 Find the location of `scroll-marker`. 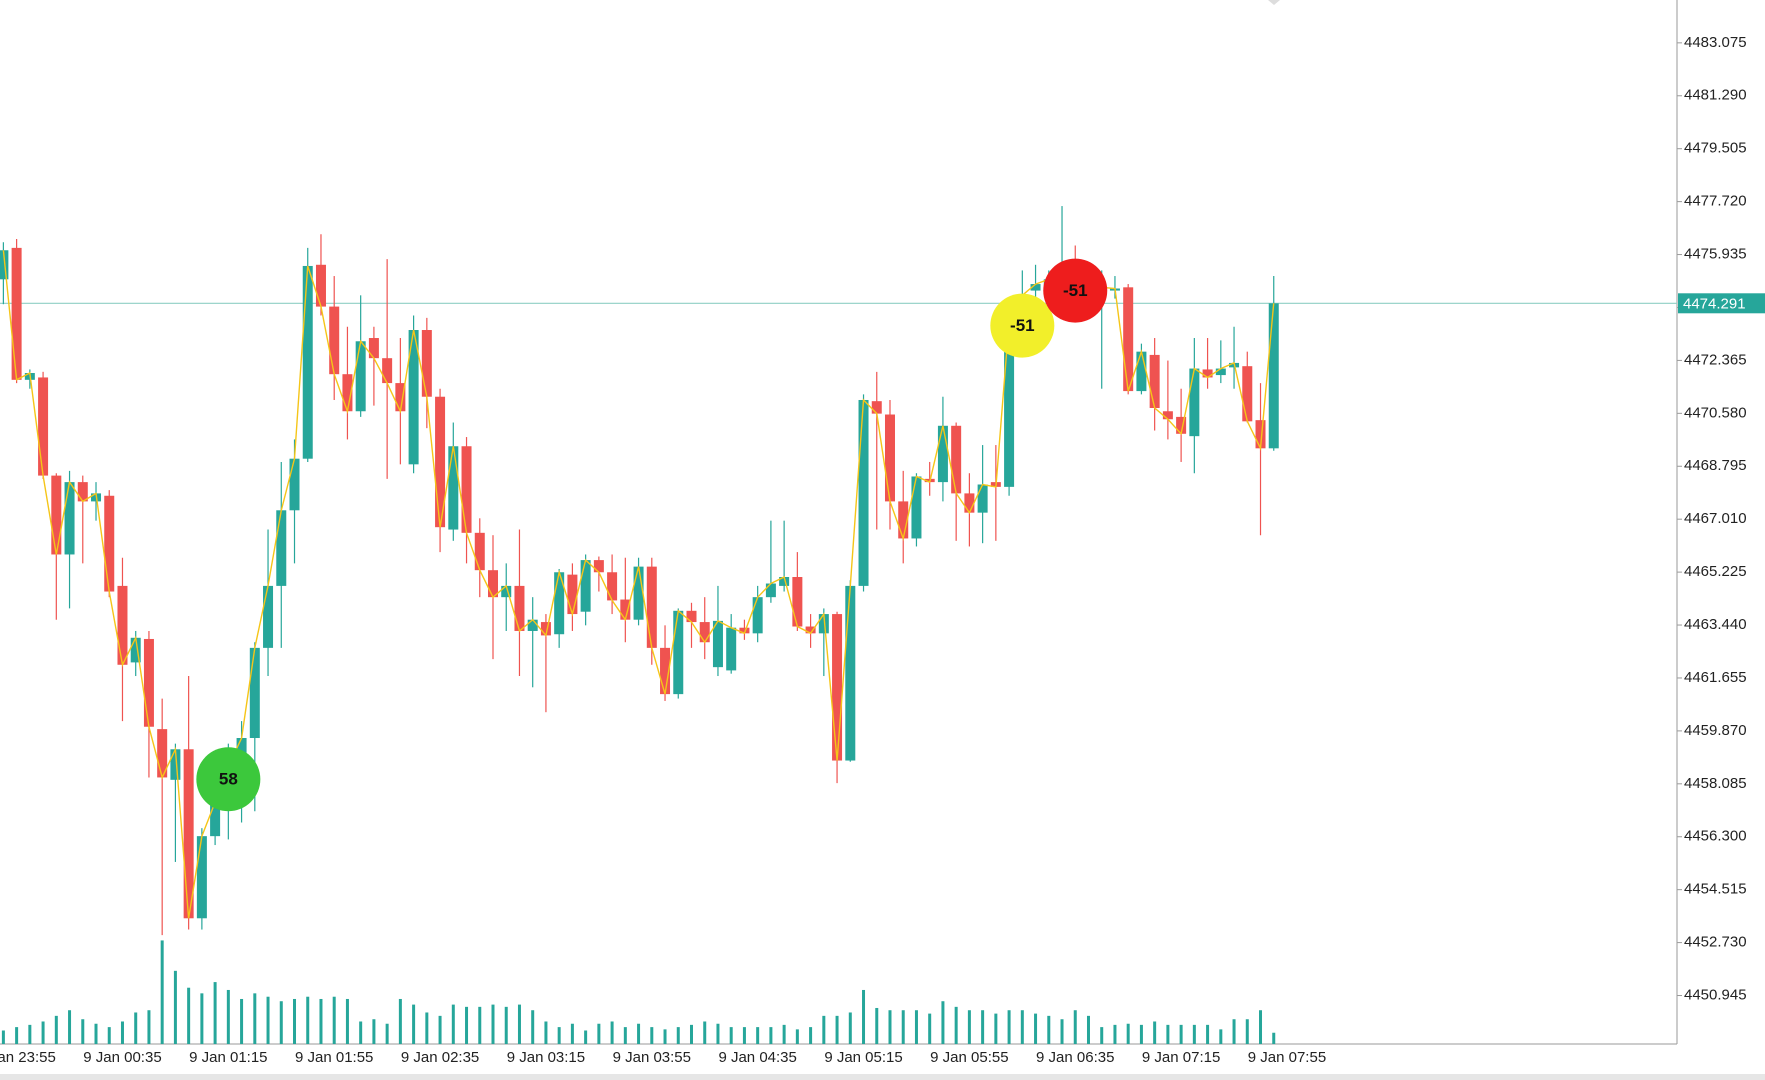

scroll-marker is located at coordinates (1274, 2).